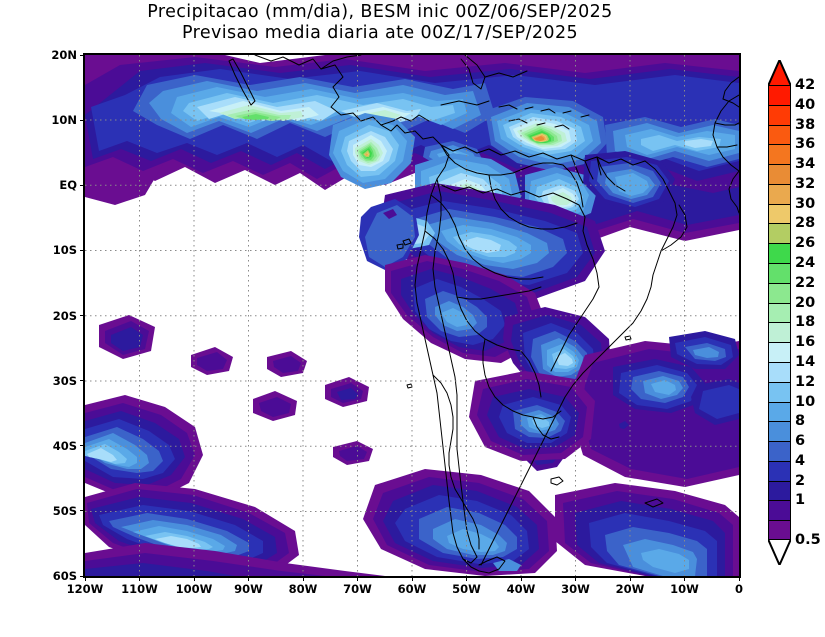 This screenshot has height=637, width=825. I want to click on colorbar-tick-label: 8, so click(800, 421).